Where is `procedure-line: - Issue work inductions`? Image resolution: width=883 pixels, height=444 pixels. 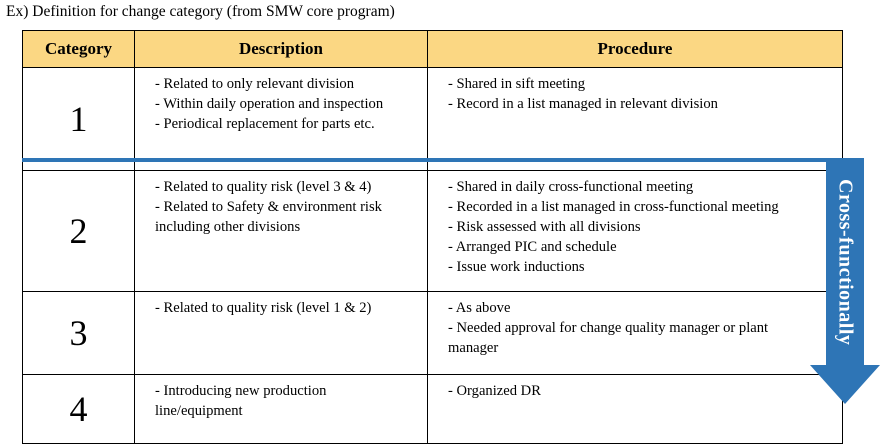
procedure-line: - Issue work inductions is located at coordinates (516, 267).